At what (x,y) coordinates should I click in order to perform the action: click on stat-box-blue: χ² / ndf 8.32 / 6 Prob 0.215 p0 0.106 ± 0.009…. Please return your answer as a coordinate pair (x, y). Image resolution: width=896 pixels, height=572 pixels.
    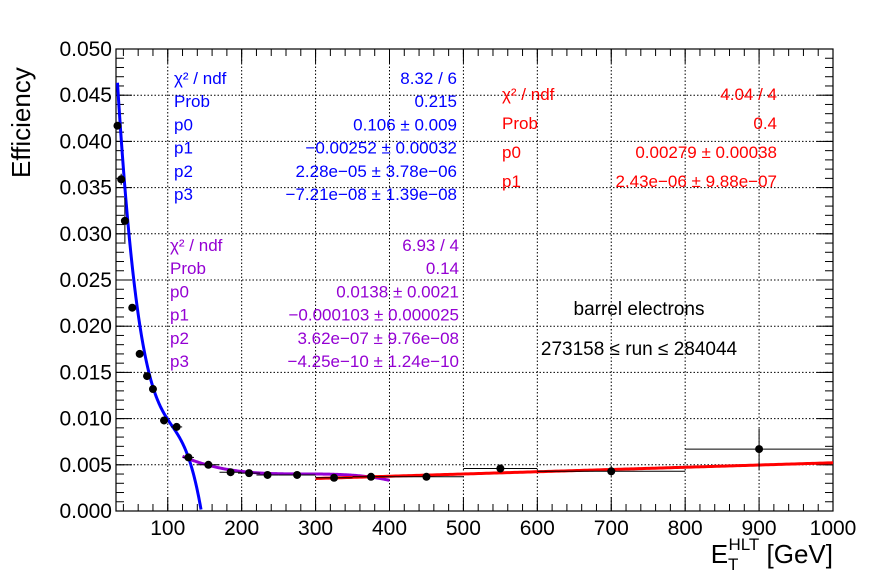
    Looking at the image, I should click on (315, 136).